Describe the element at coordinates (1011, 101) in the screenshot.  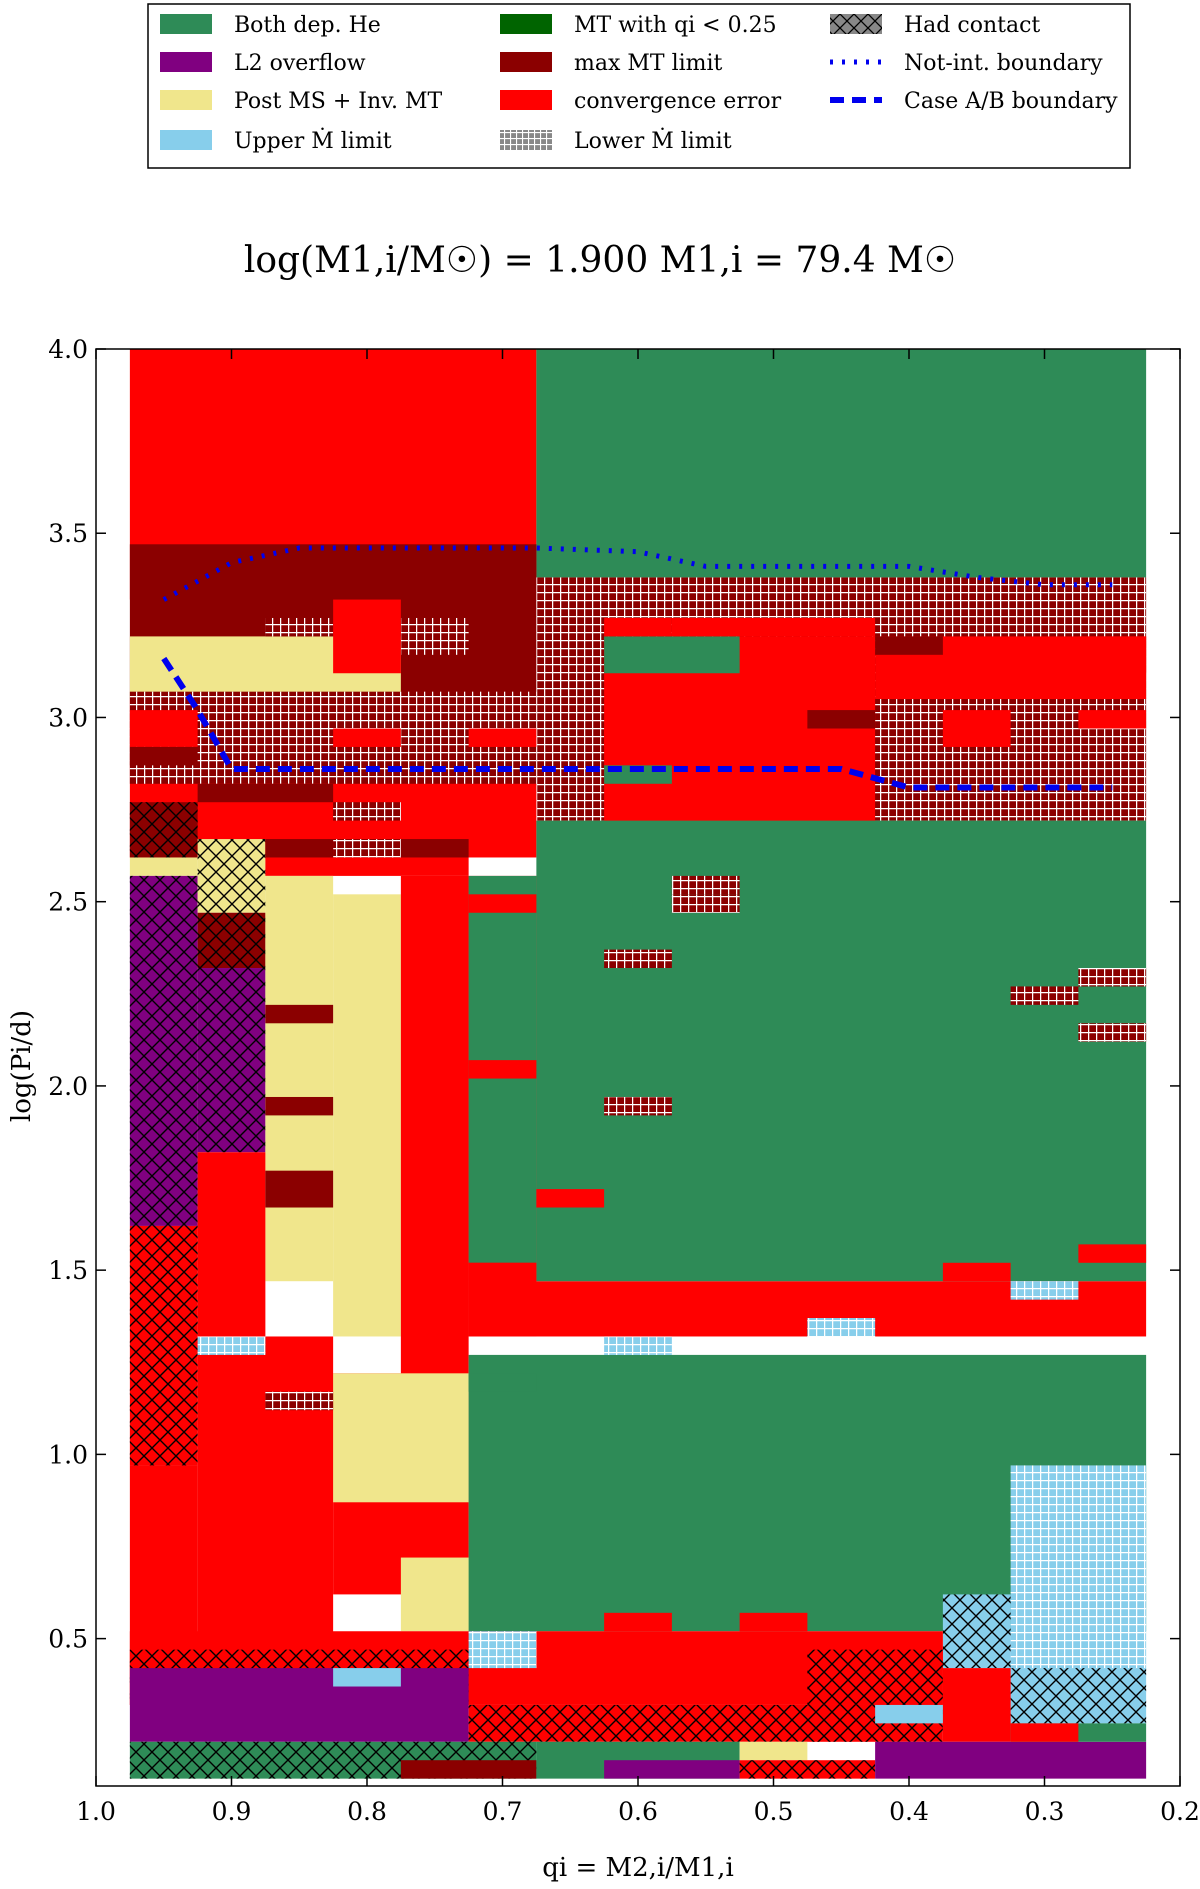
I see `legend-label: Case A/B boundary` at that location.